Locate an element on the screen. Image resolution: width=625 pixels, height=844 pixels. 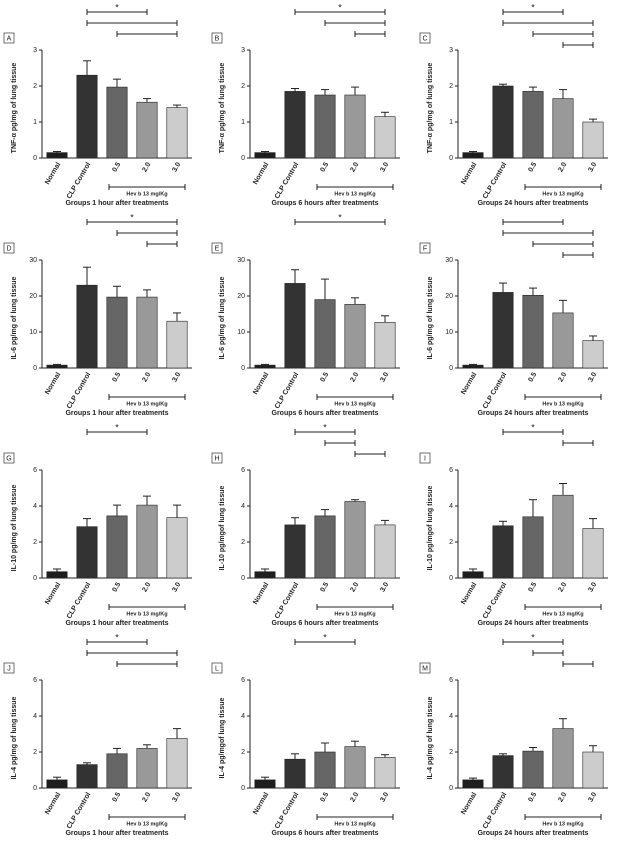
panel-label: F is located at coordinates (425, 248).